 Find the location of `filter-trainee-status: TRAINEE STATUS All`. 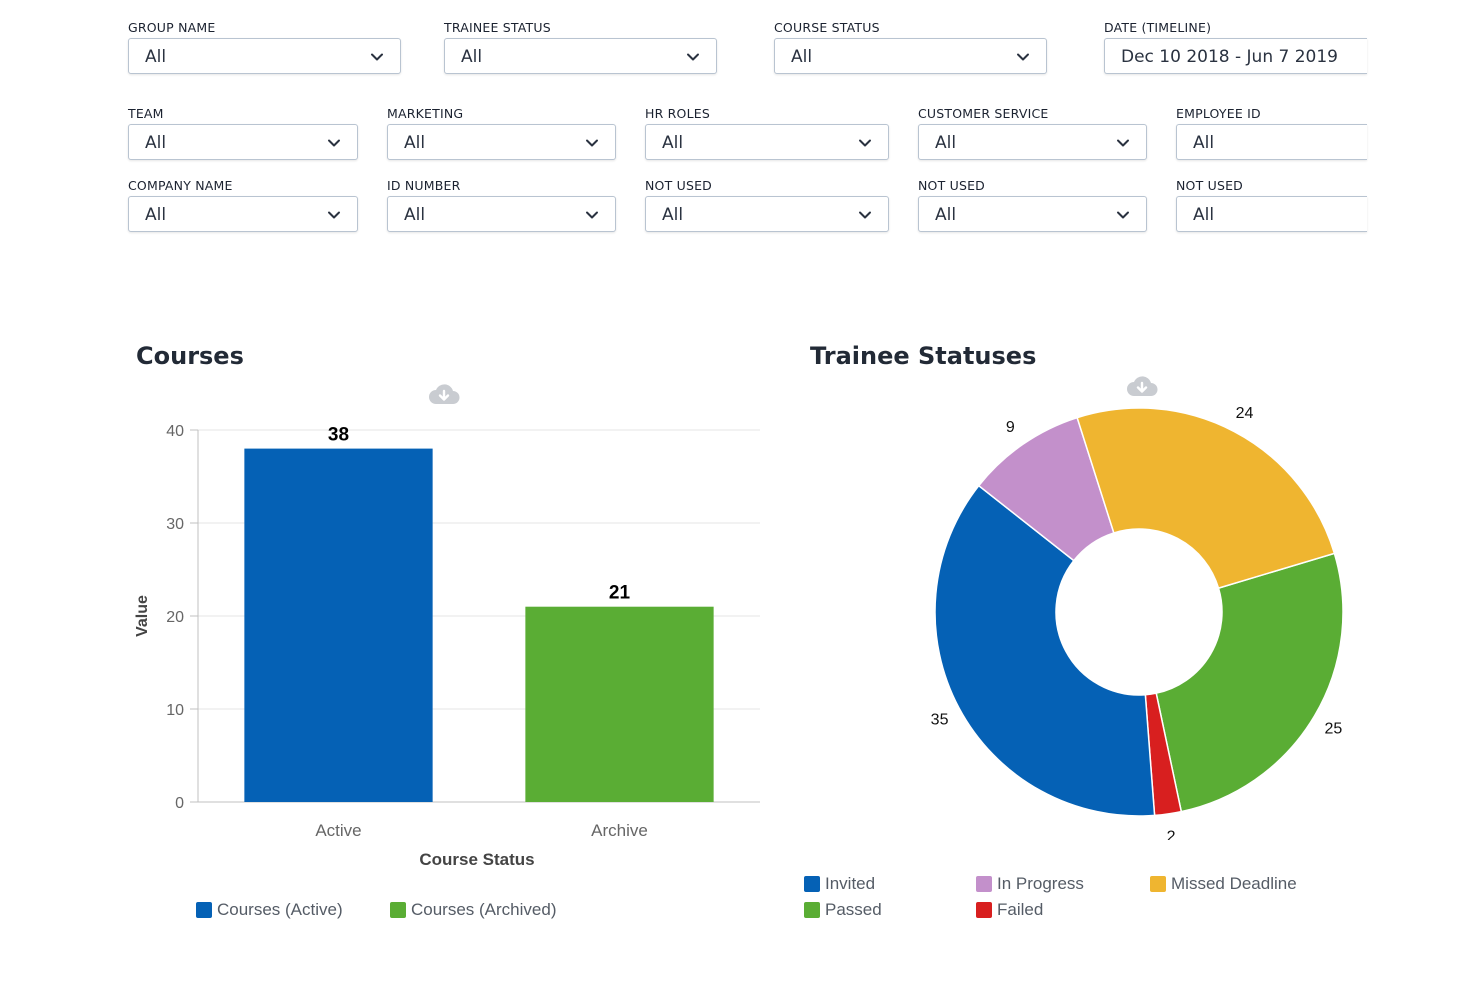

filter-trainee-status: TRAINEE STATUS All is located at coordinates (580, 47).